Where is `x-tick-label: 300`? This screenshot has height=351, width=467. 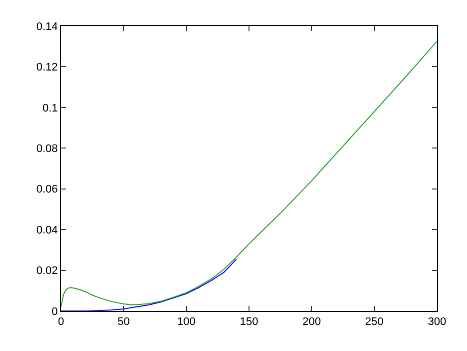
x-tick-label: 300 is located at coordinates (437, 322).